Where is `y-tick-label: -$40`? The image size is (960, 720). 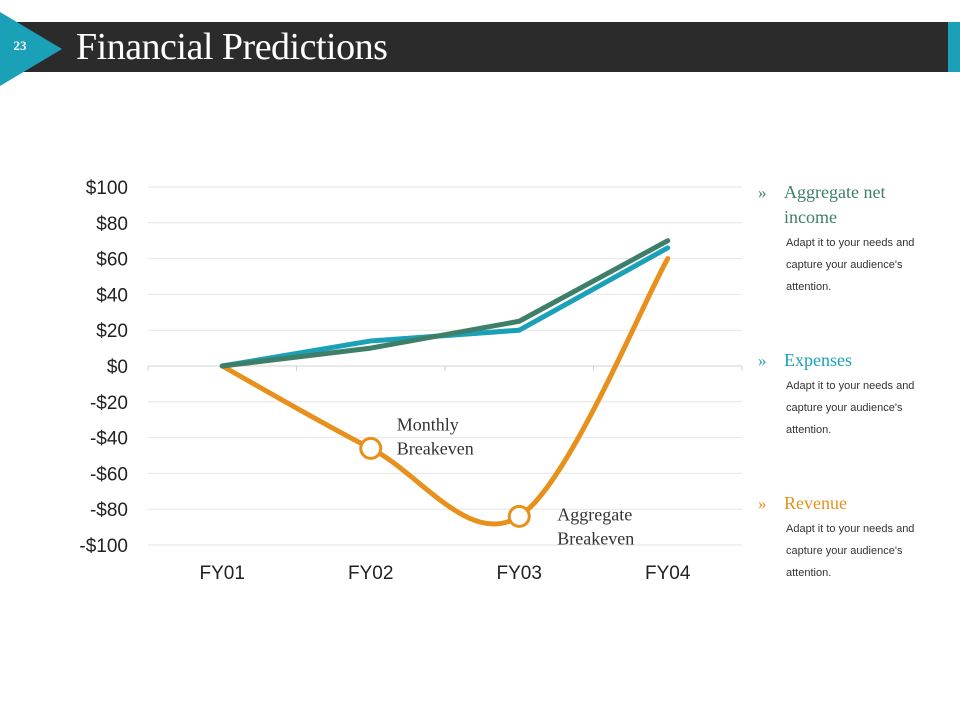 y-tick-label: -$40 is located at coordinates (109, 439).